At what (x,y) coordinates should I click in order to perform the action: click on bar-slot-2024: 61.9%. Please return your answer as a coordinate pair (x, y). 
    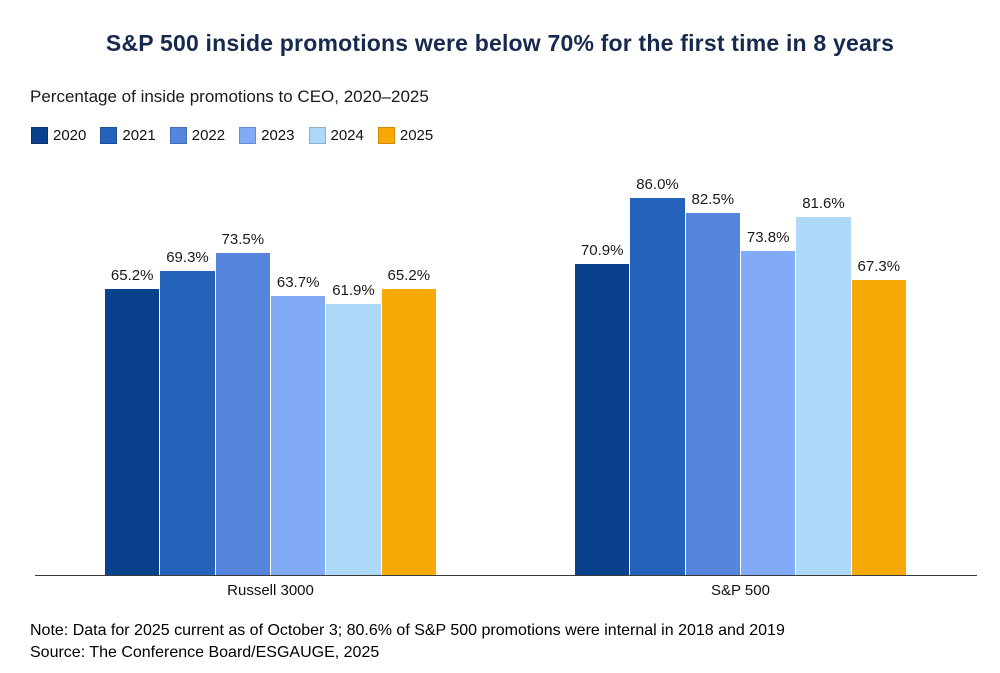
    Looking at the image, I should click on (353, 356).